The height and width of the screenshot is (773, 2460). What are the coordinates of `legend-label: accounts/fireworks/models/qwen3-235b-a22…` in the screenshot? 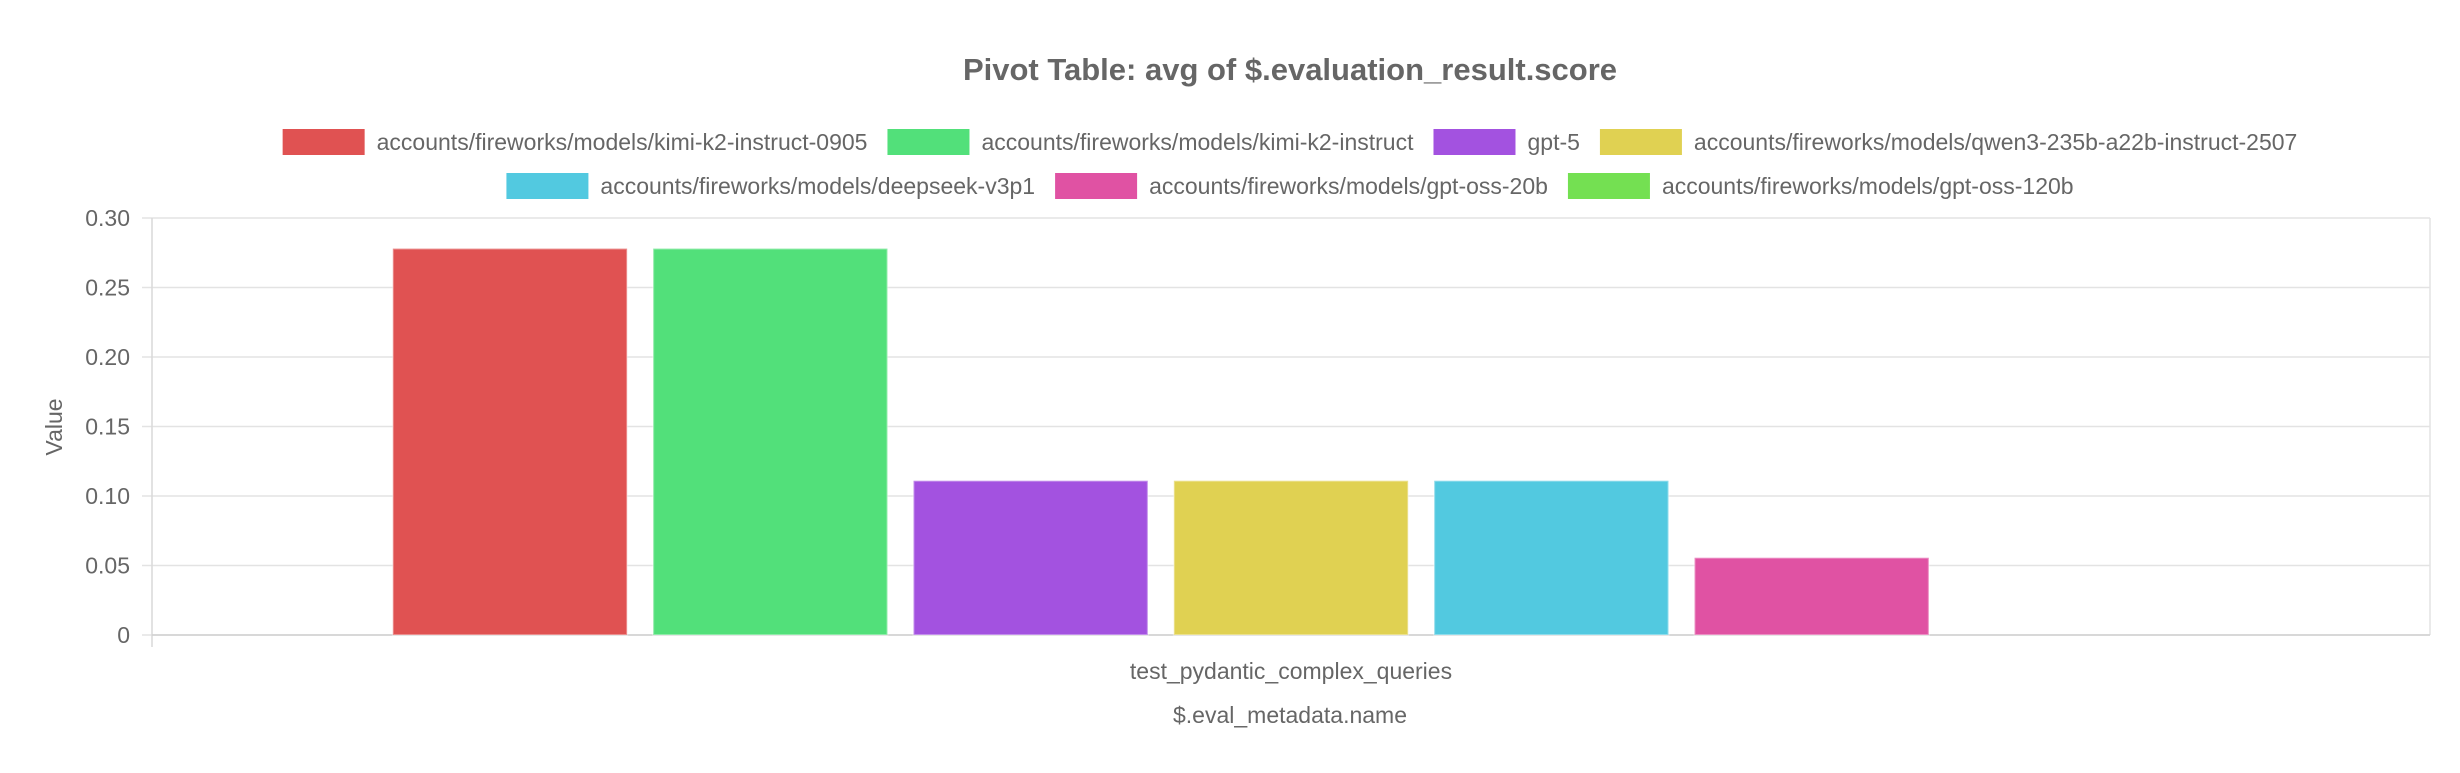 It's located at (1995, 142).